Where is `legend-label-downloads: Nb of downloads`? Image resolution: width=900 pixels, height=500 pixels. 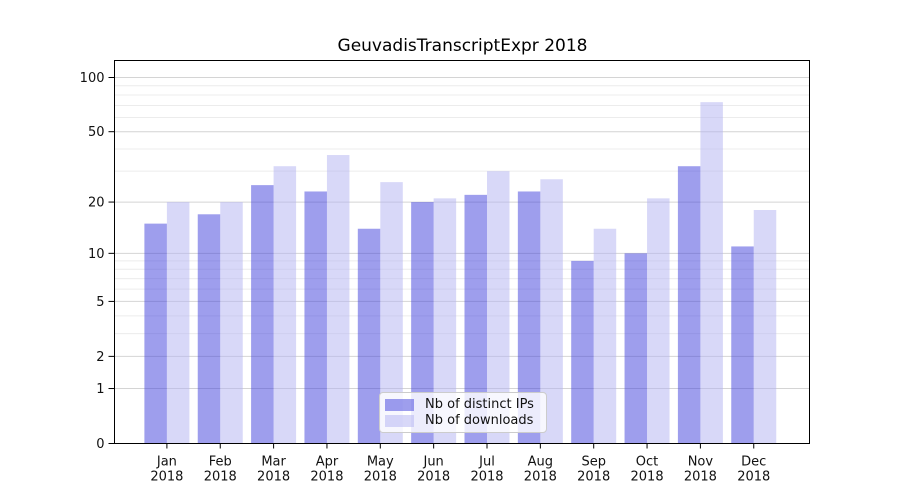
legend-label-downloads: Nb of downloads is located at coordinates (479, 420).